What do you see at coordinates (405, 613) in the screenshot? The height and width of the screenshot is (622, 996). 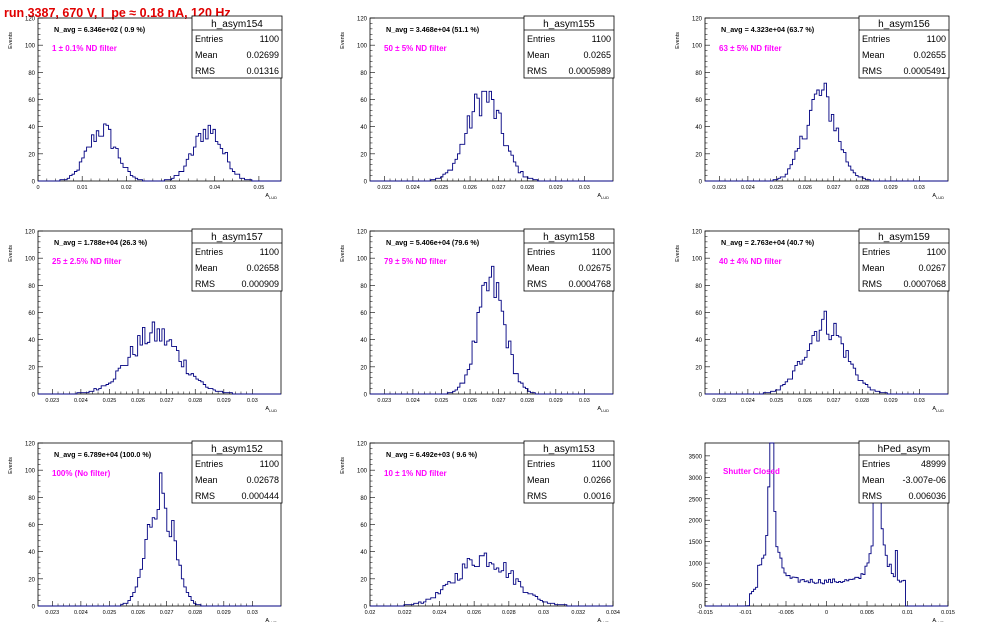 I see `x-tick-label: 0.022` at bounding box center [405, 613].